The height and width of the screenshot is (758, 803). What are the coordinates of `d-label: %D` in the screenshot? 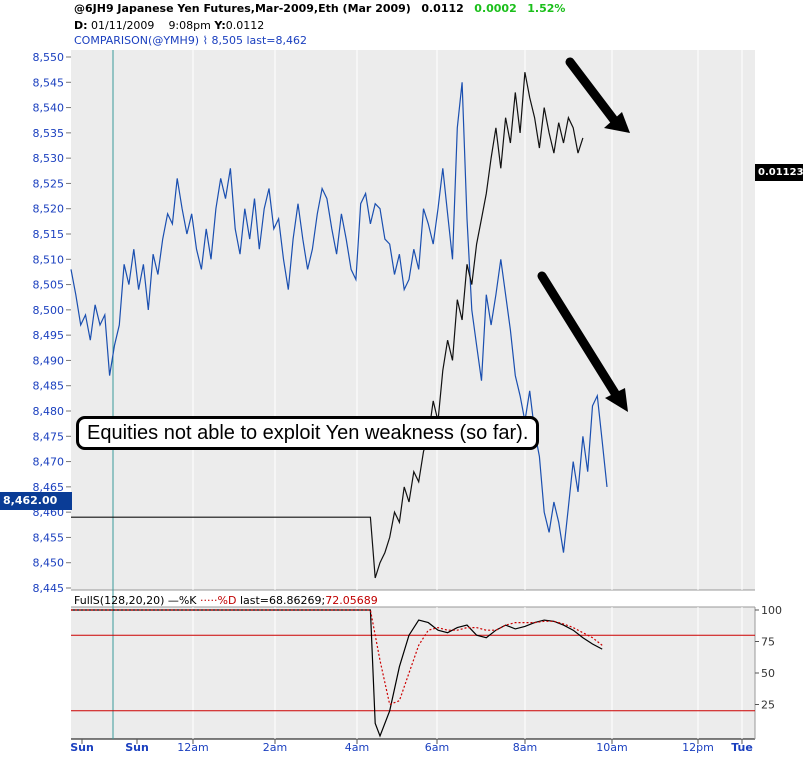 It's located at (227, 600).